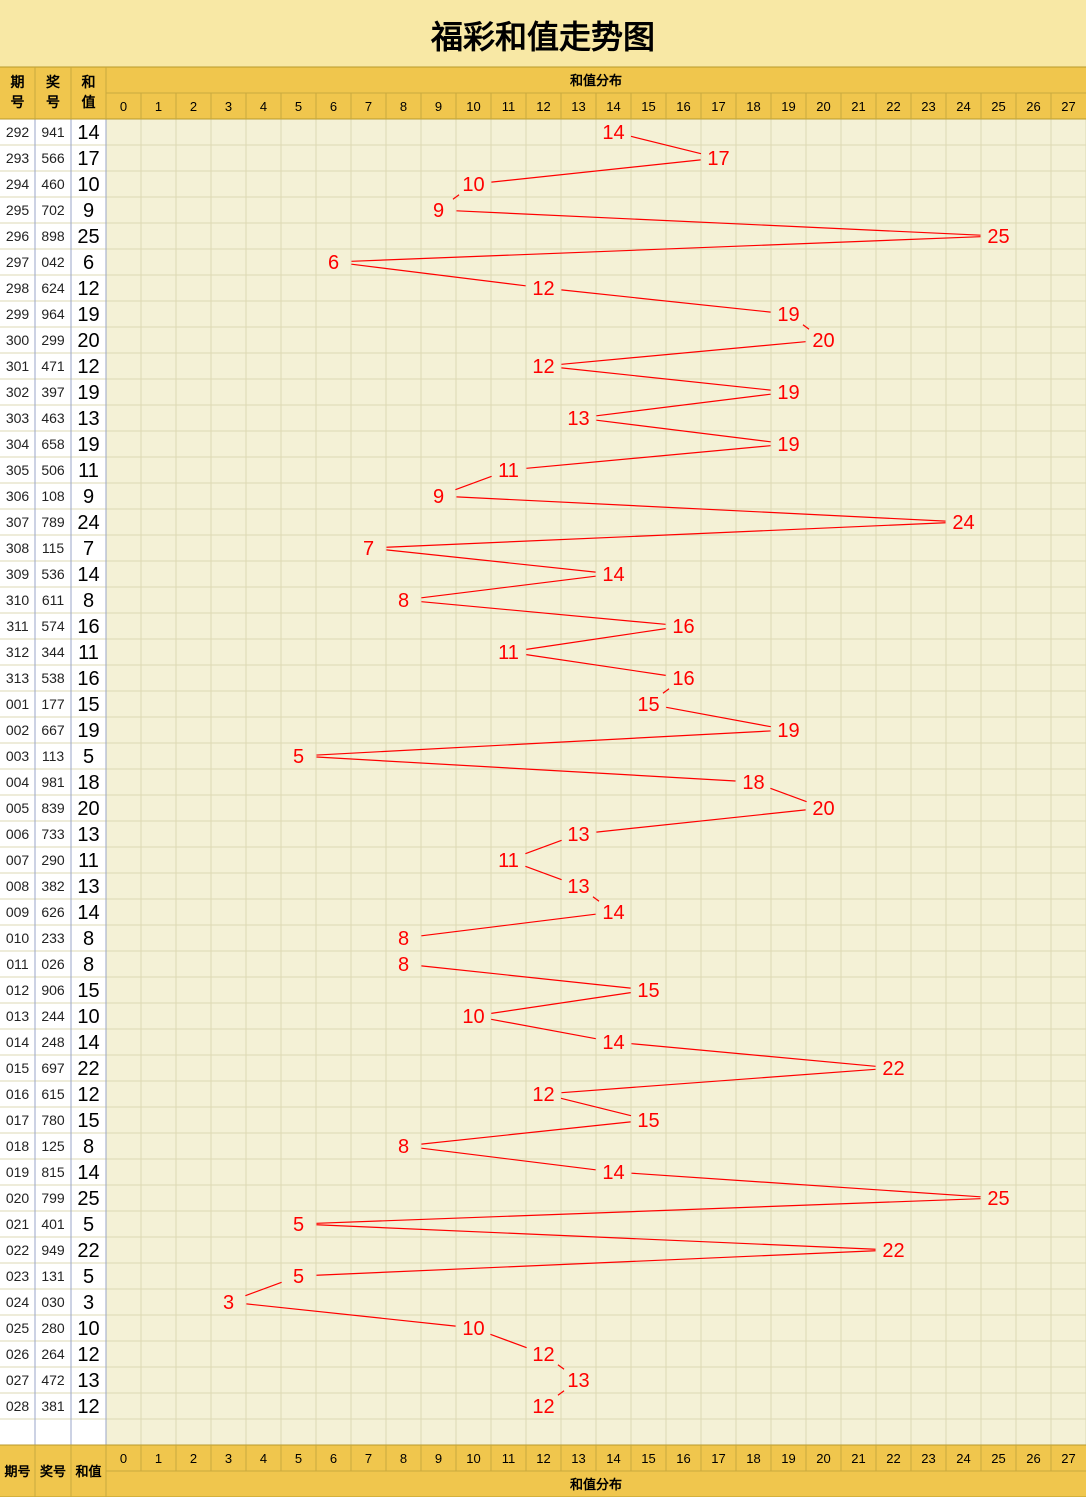 This screenshot has width=1086, height=1497. What do you see at coordinates (88, 419) in the screenshot?
I see `sum-cell: 13` at bounding box center [88, 419].